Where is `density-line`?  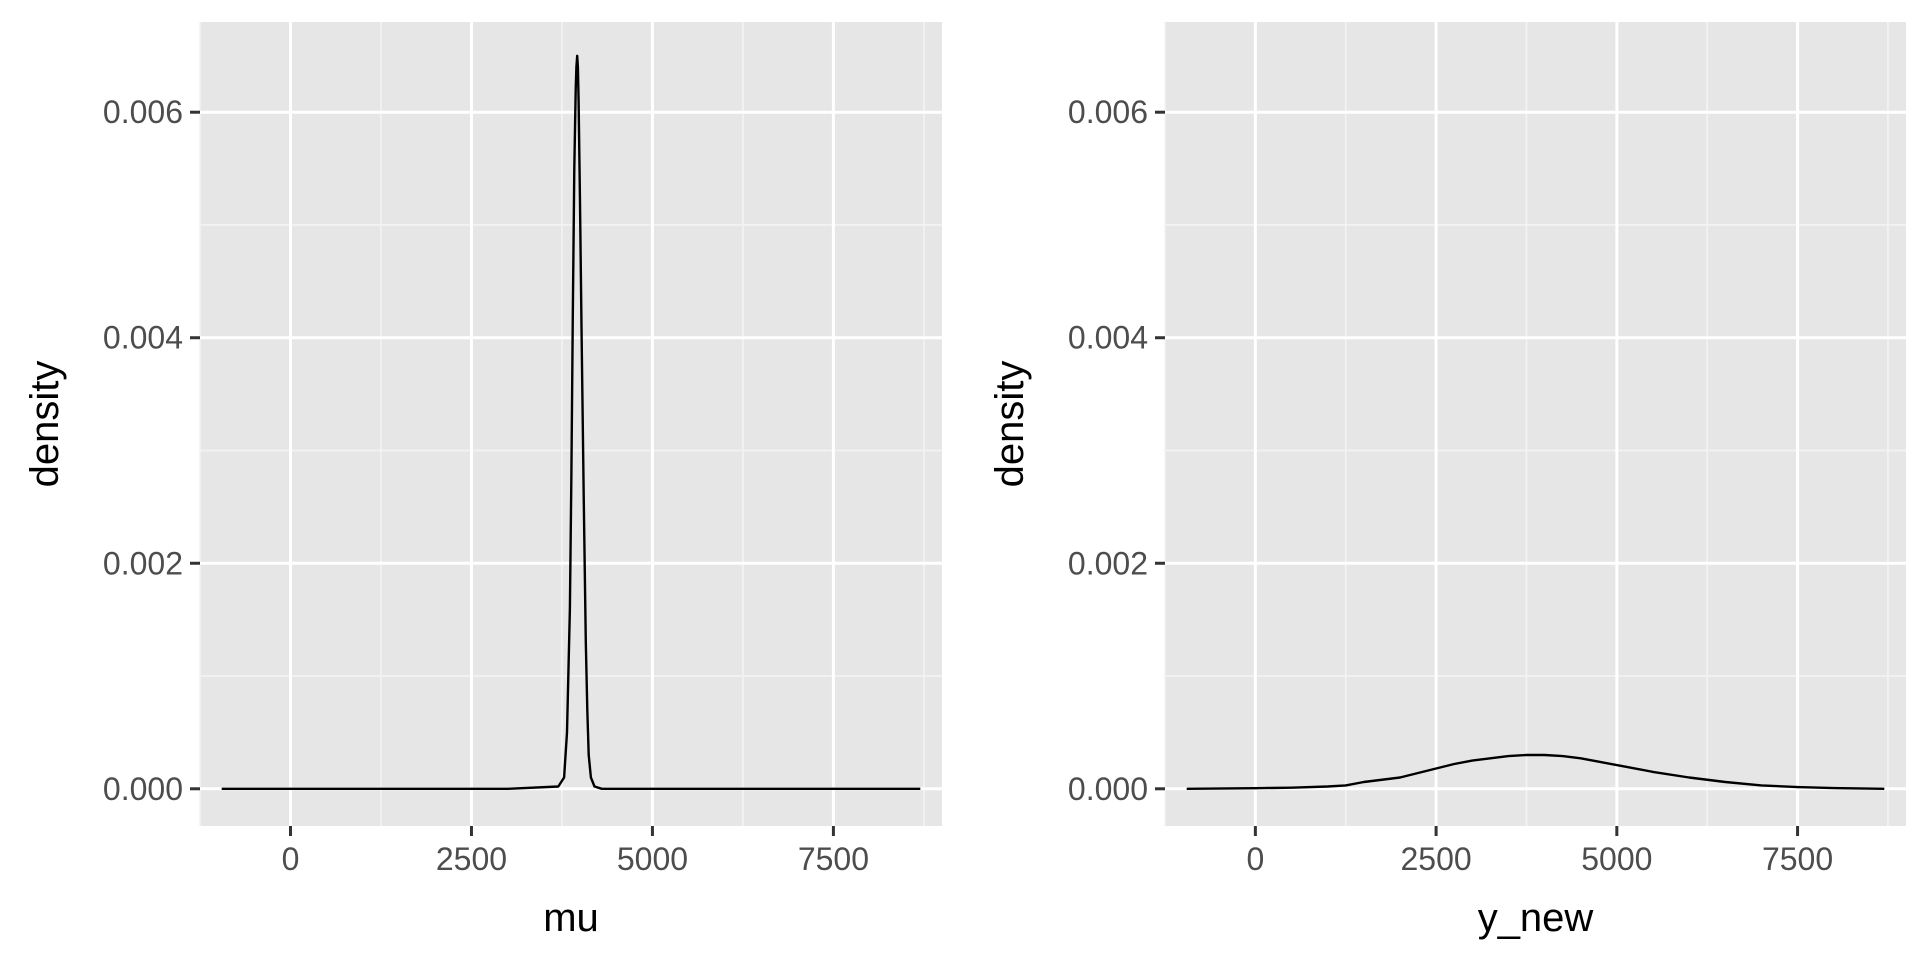
density-line is located at coordinates (1535, 771).